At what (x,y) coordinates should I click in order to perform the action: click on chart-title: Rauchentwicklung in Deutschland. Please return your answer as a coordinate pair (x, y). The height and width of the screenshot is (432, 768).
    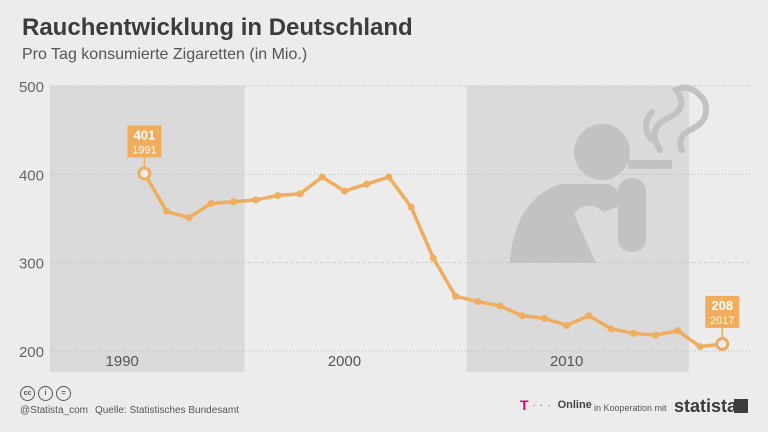
    Looking at the image, I should click on (217, 27).